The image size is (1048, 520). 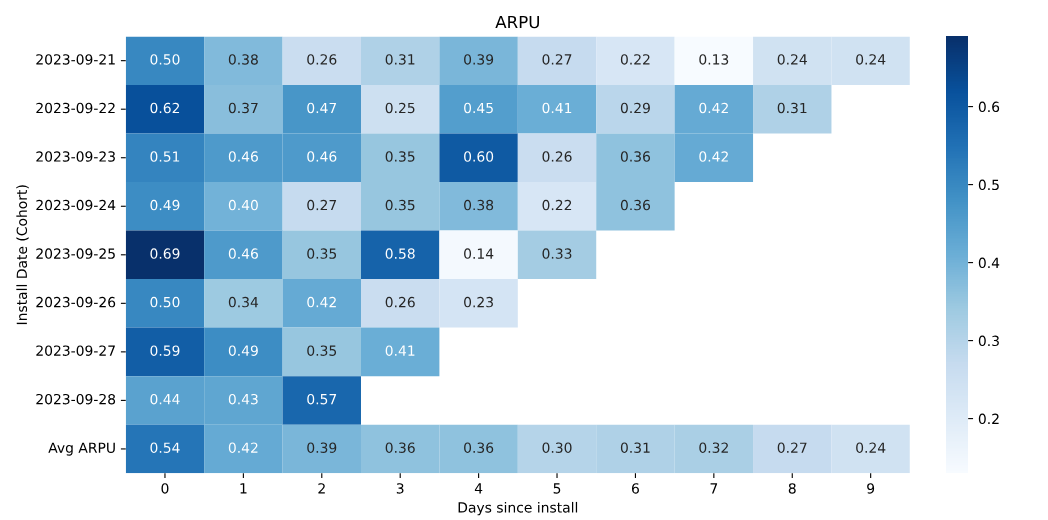 I want to click on color-bar-label: 0.4, so click(x=989, y=263).